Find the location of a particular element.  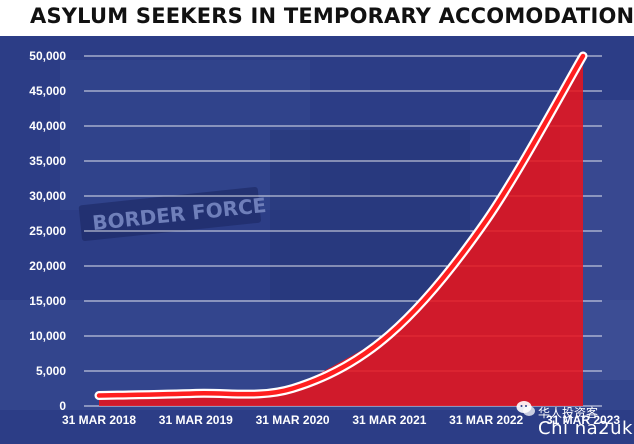

chart-title: ASYLUM SEEKERS IN TEMPORARY ACCOMODATION is located at coordinates (332, 16).